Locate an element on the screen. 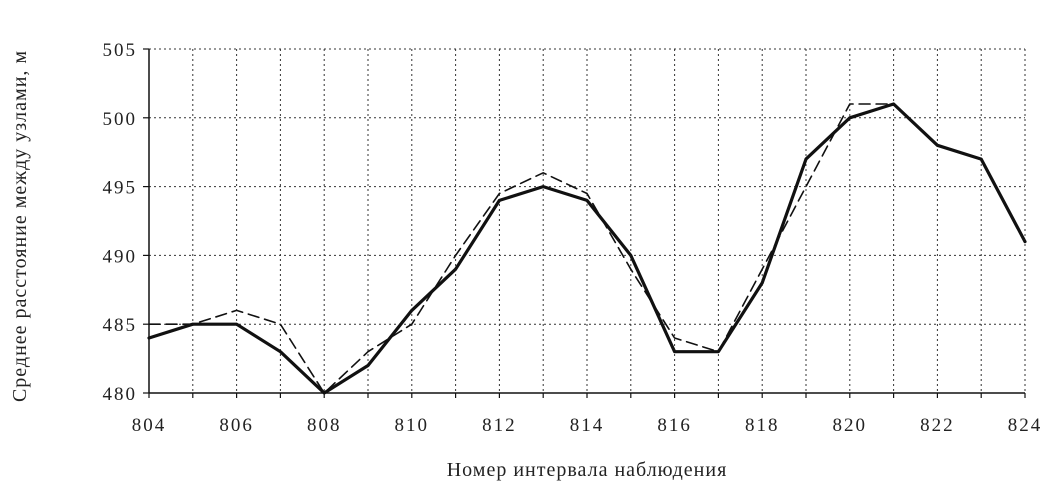 The image size is (1047, 484). x-tick-label: 812 is located at coordinates (499, 425).